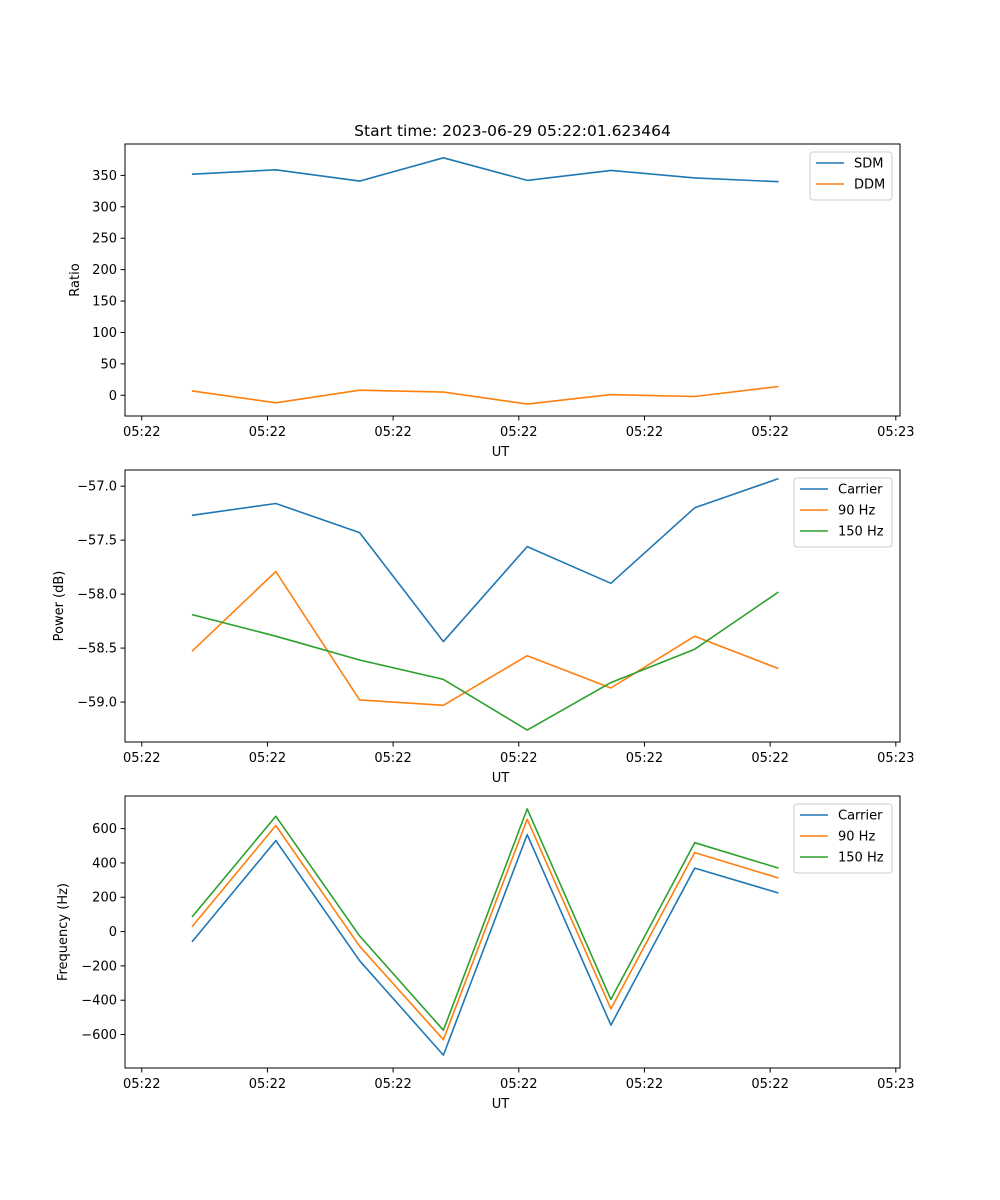  I want to click on y-tick-label: 400, so click(104, 863).